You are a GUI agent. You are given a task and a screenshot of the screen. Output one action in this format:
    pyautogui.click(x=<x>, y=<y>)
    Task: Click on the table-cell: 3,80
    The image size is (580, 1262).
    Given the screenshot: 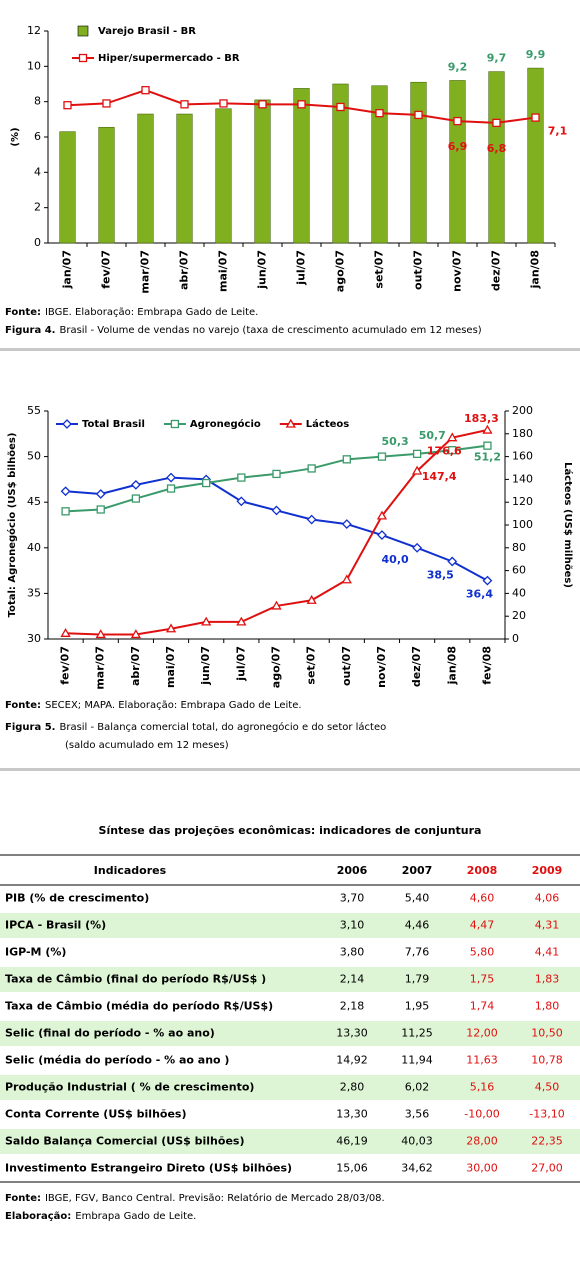 What is the action you would take?
    pyautogui.click(x=352, y=952)
    